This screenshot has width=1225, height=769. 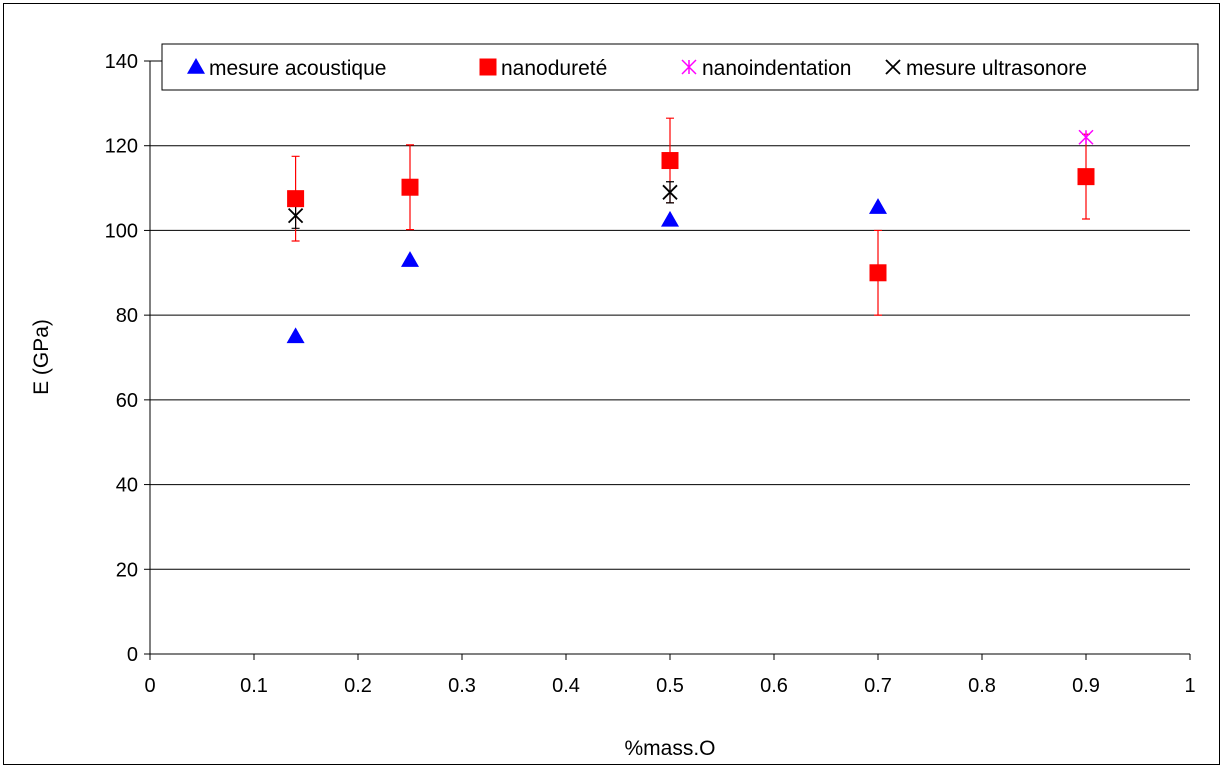 What do you see at coordinates (127, 570) in the screenshot?
I see `y-tick-label: 20` at bounding box center [127, 570].